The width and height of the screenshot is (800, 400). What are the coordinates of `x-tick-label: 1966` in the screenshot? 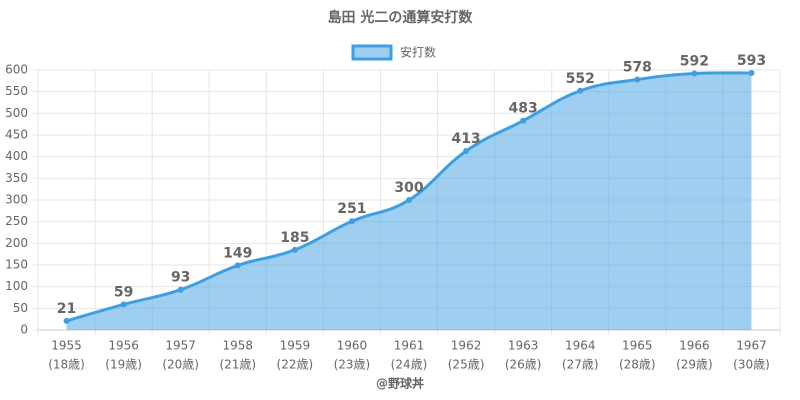 It's located at (694, 346).